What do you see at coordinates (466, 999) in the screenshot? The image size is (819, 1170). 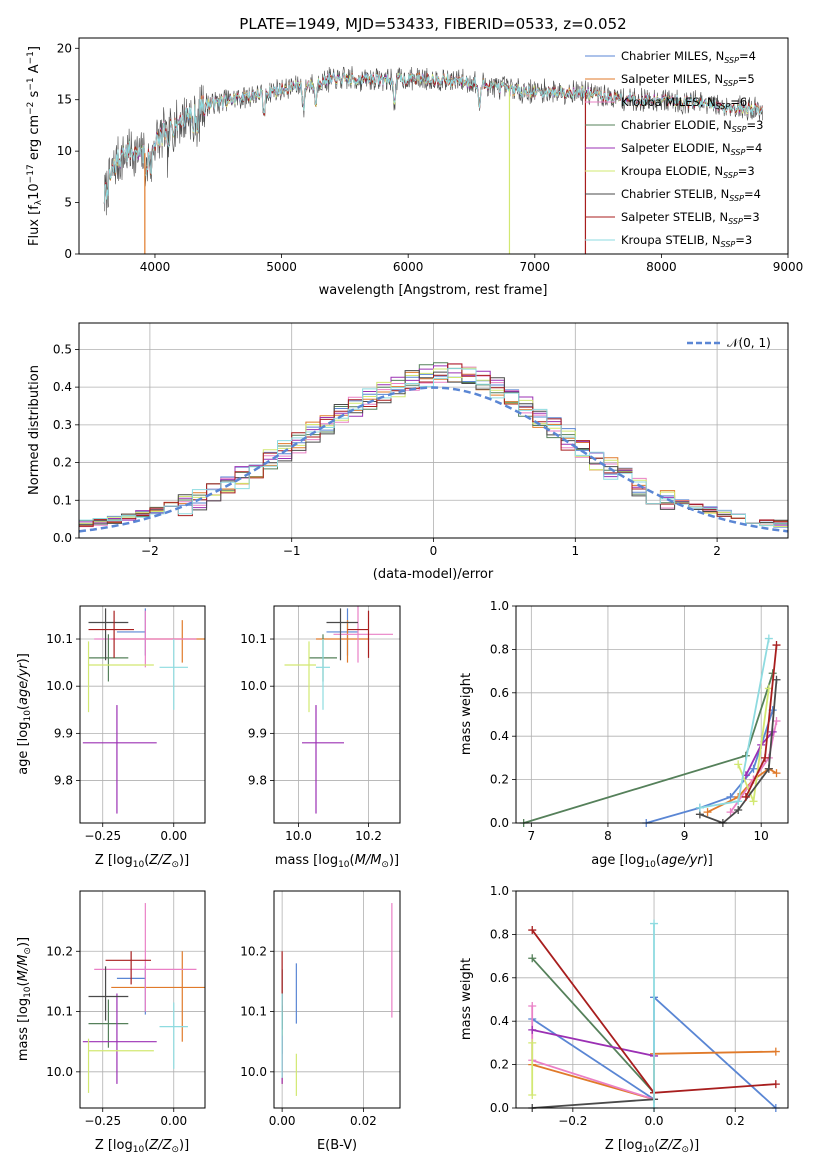 I see `weight-z-ylabel: mass weight` at bounding box center [466, 999].